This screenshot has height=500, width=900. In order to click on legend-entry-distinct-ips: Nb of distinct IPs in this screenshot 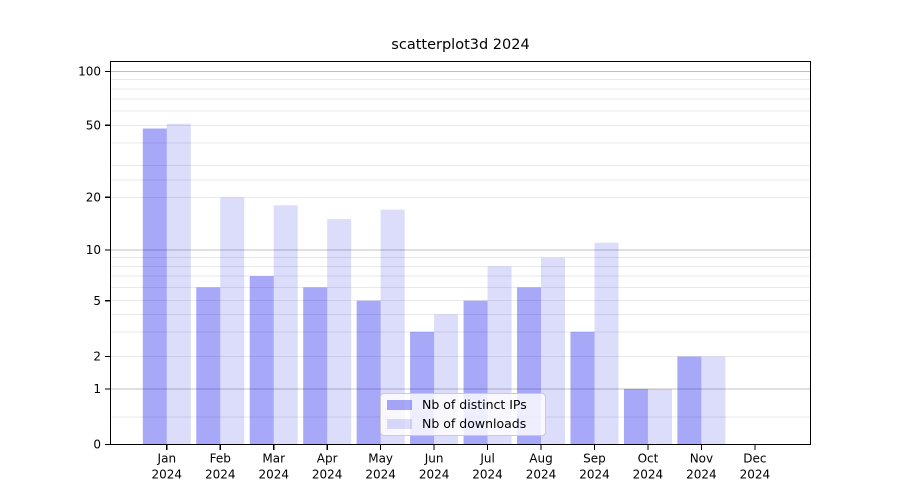, I will do `click(463, 405)`.